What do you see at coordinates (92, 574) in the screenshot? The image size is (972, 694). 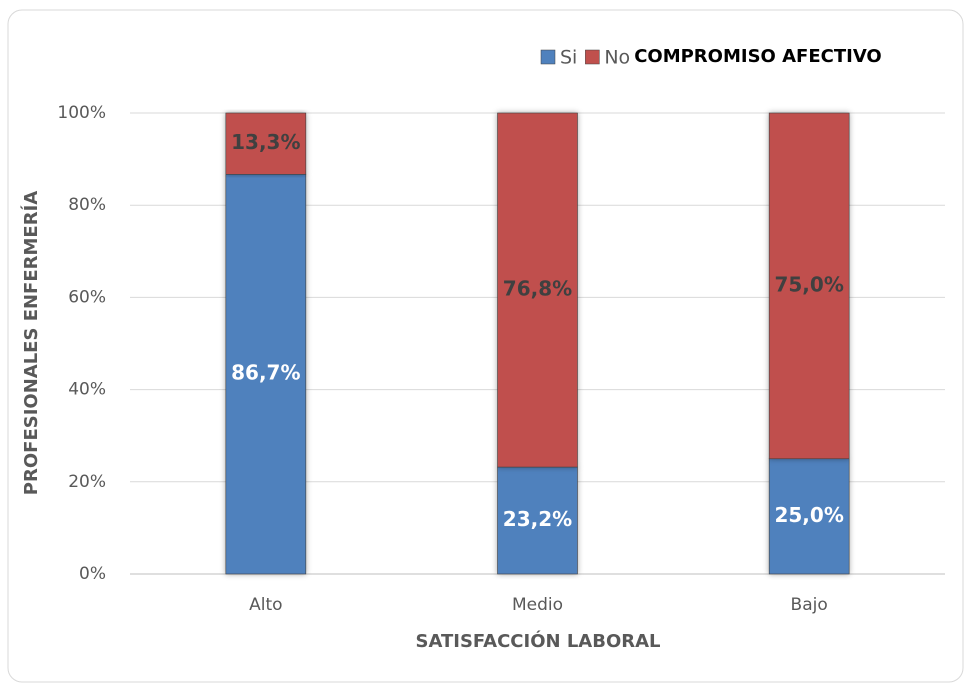 I see `y-tick-label: 0%` at bounding box center [92, 574].